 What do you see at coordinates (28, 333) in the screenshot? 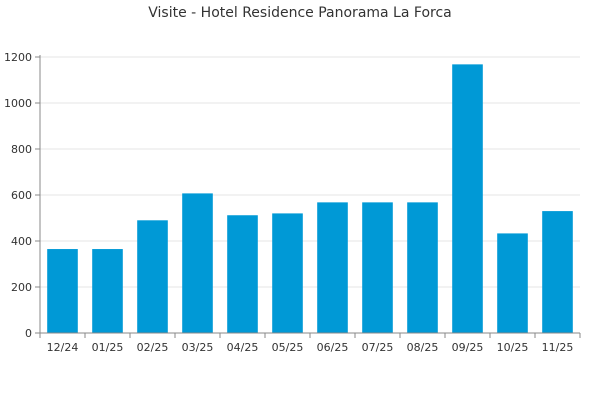
I see `y-tick-label: 0` at bounding box center [28, 333].